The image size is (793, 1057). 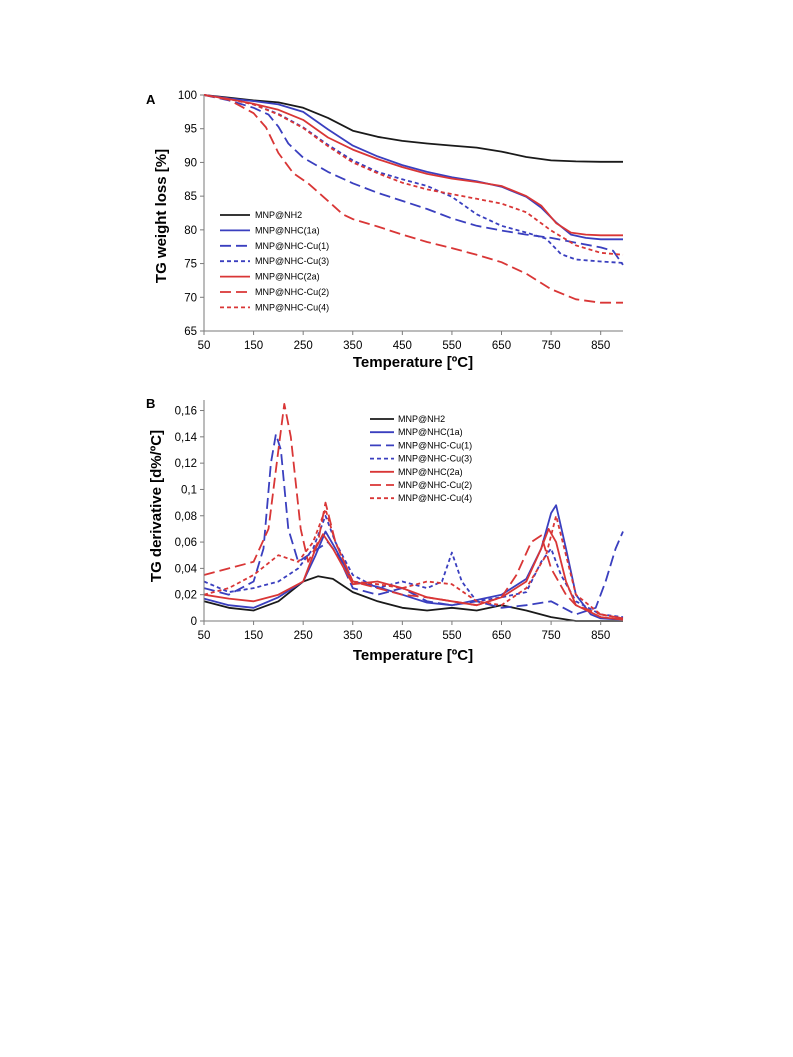 What do you see at coordinates (186, 569) in the screenshot?
I see `y-tick-label: 0,04` at bounding box center [186, 569].